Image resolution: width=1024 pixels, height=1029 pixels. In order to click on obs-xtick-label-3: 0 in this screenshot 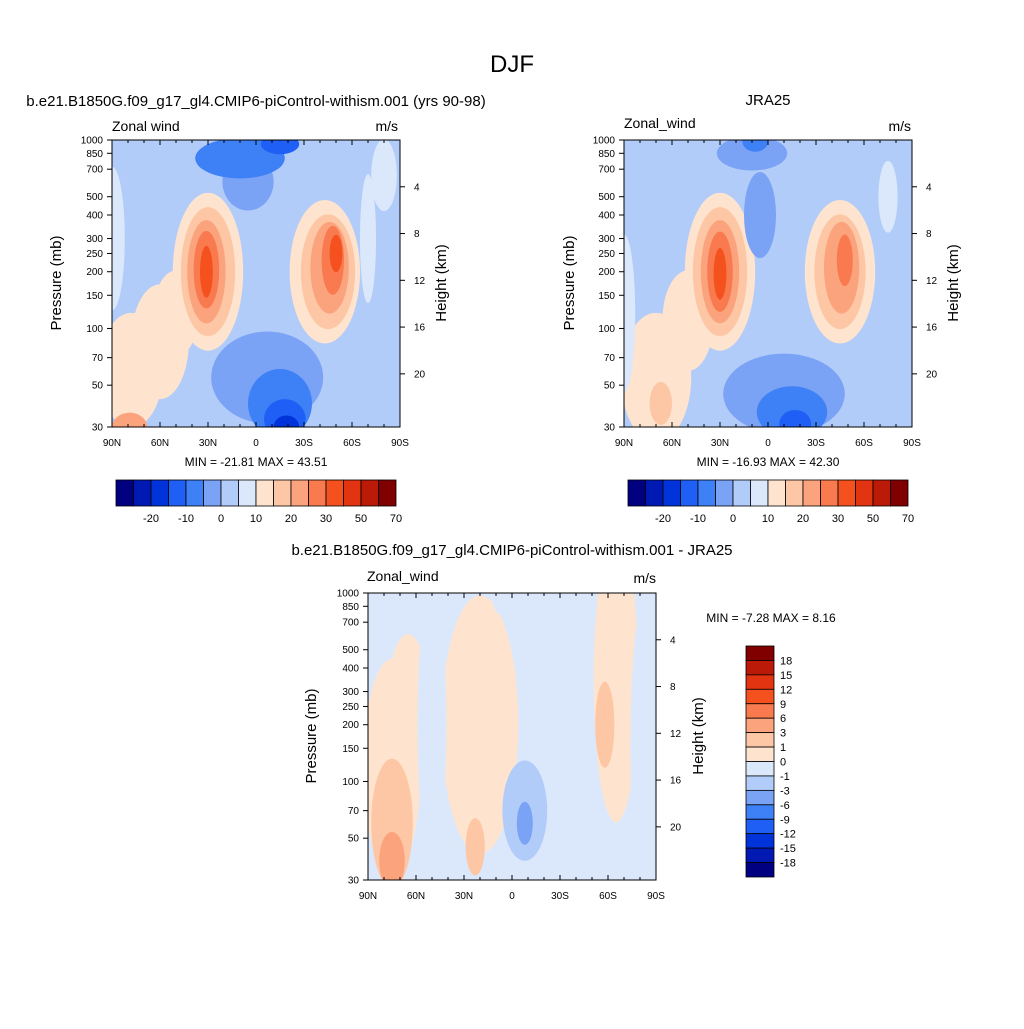, I will do `click(768, 443)`.